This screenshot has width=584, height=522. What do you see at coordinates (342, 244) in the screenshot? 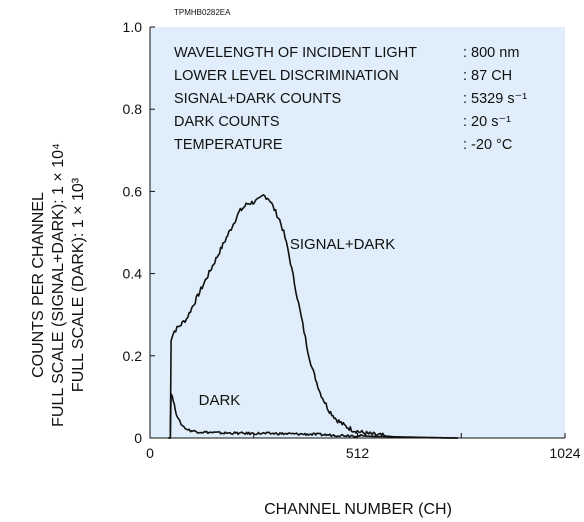
I see `series-label-signal-dark: SIGNAL+DARK` at bounding box center [342, 244].